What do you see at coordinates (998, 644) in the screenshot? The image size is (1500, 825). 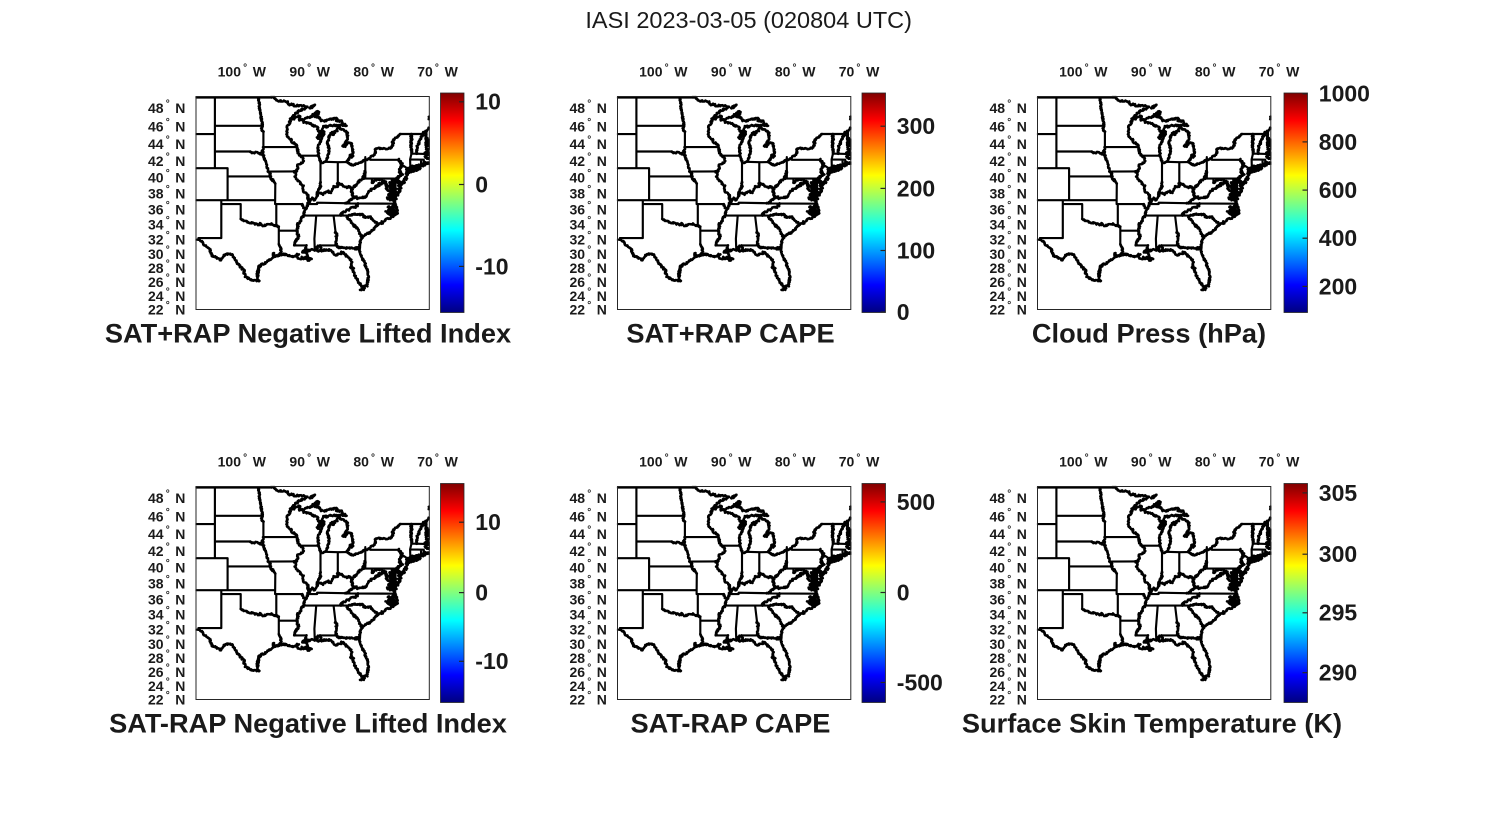 I see `svg-text: 30` at bounding box center [998, 644].